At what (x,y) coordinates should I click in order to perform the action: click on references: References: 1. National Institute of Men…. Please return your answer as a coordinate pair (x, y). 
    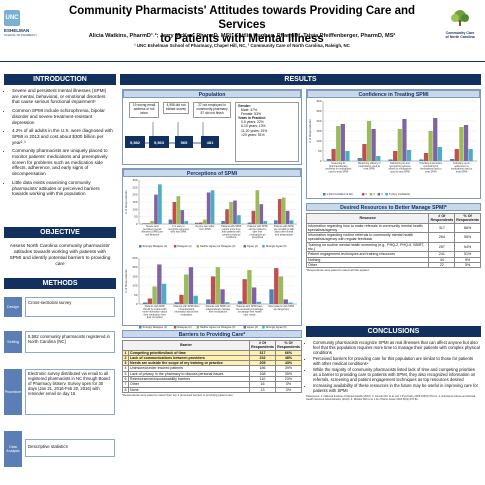
    Looking at the image, I should click on (391, 398).